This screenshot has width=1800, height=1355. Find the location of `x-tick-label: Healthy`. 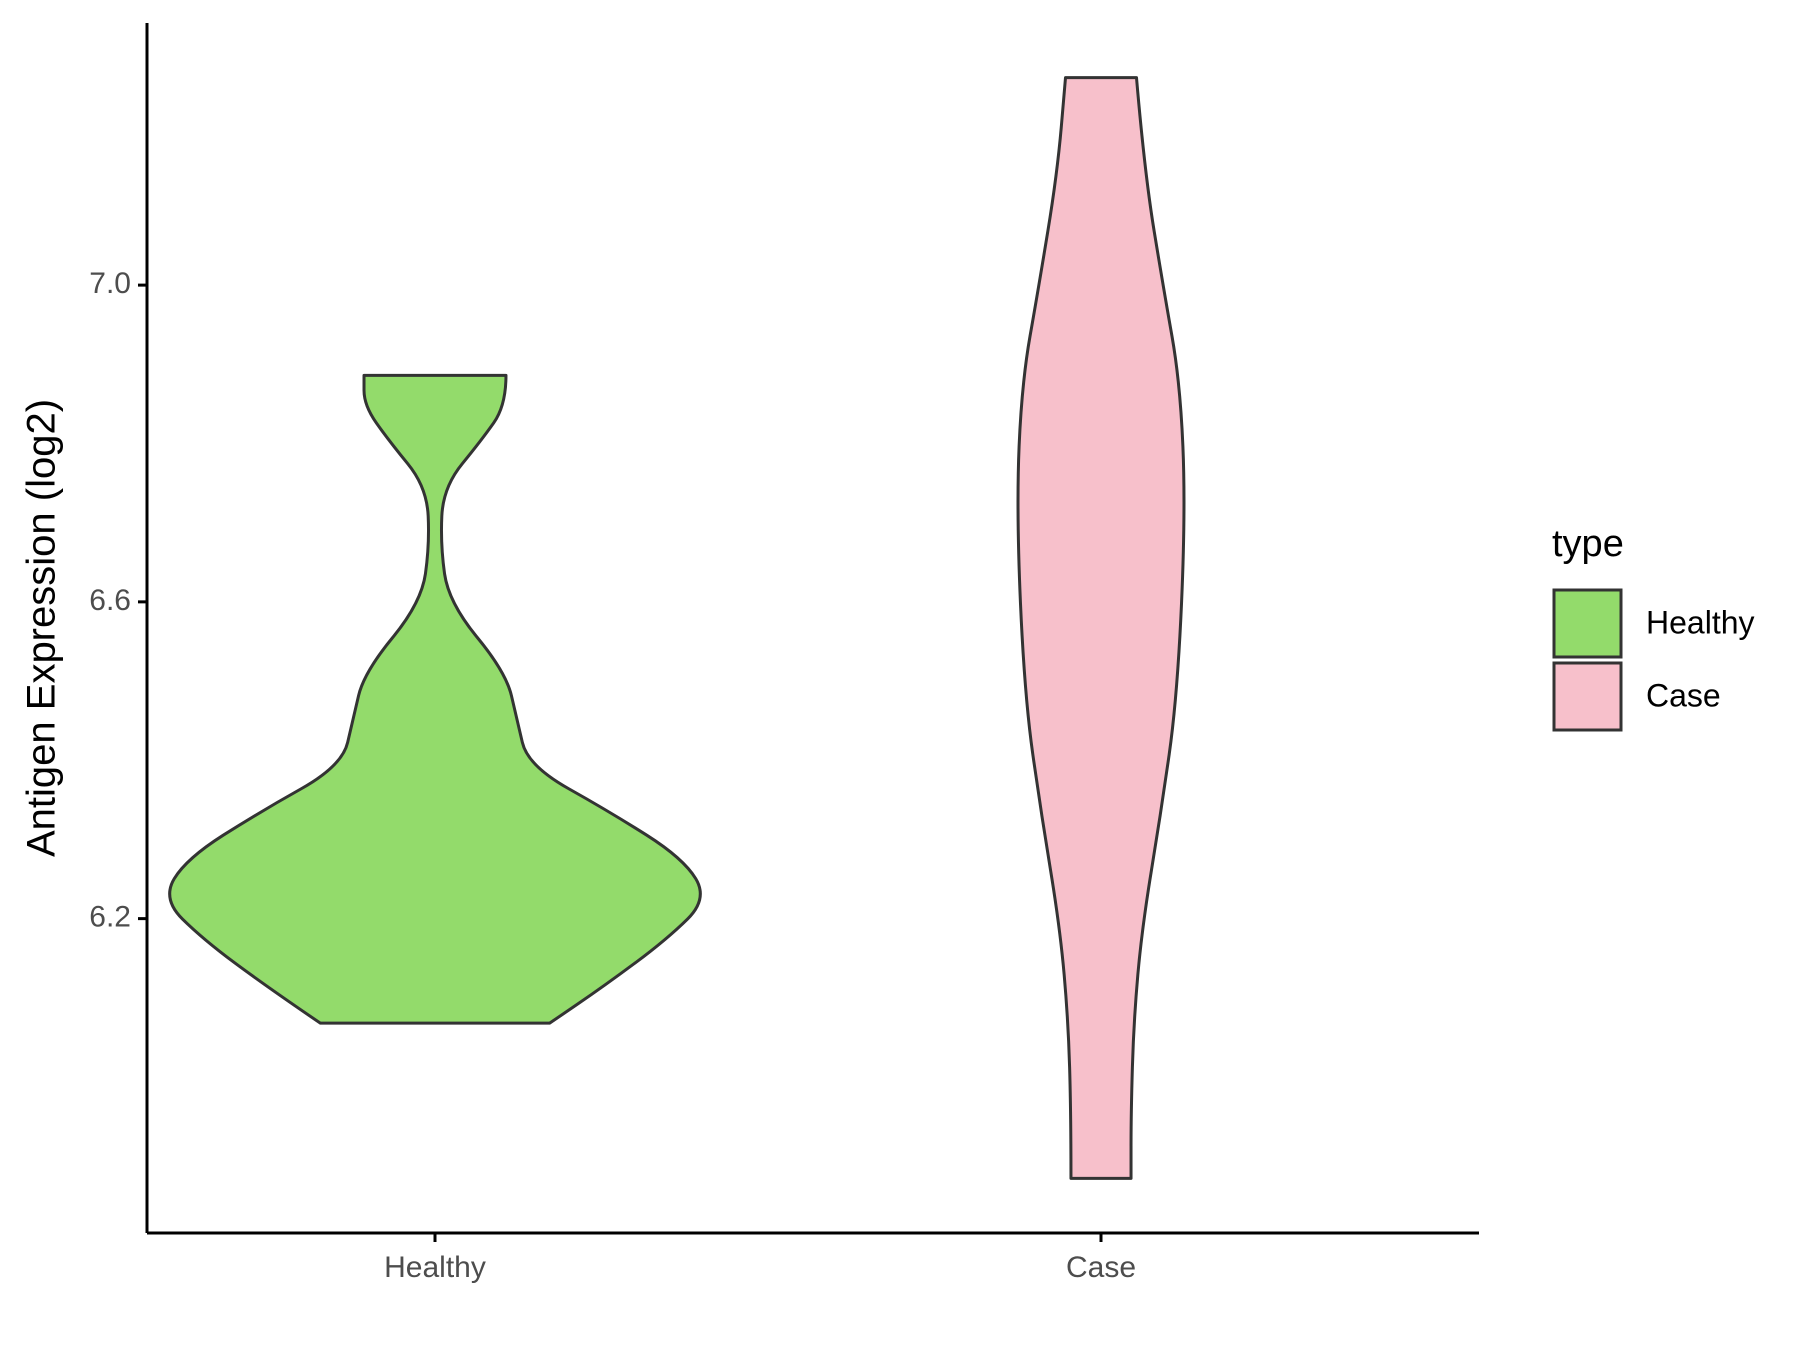

x-tick-label: Healthy is located at coordinates (435, 1267).